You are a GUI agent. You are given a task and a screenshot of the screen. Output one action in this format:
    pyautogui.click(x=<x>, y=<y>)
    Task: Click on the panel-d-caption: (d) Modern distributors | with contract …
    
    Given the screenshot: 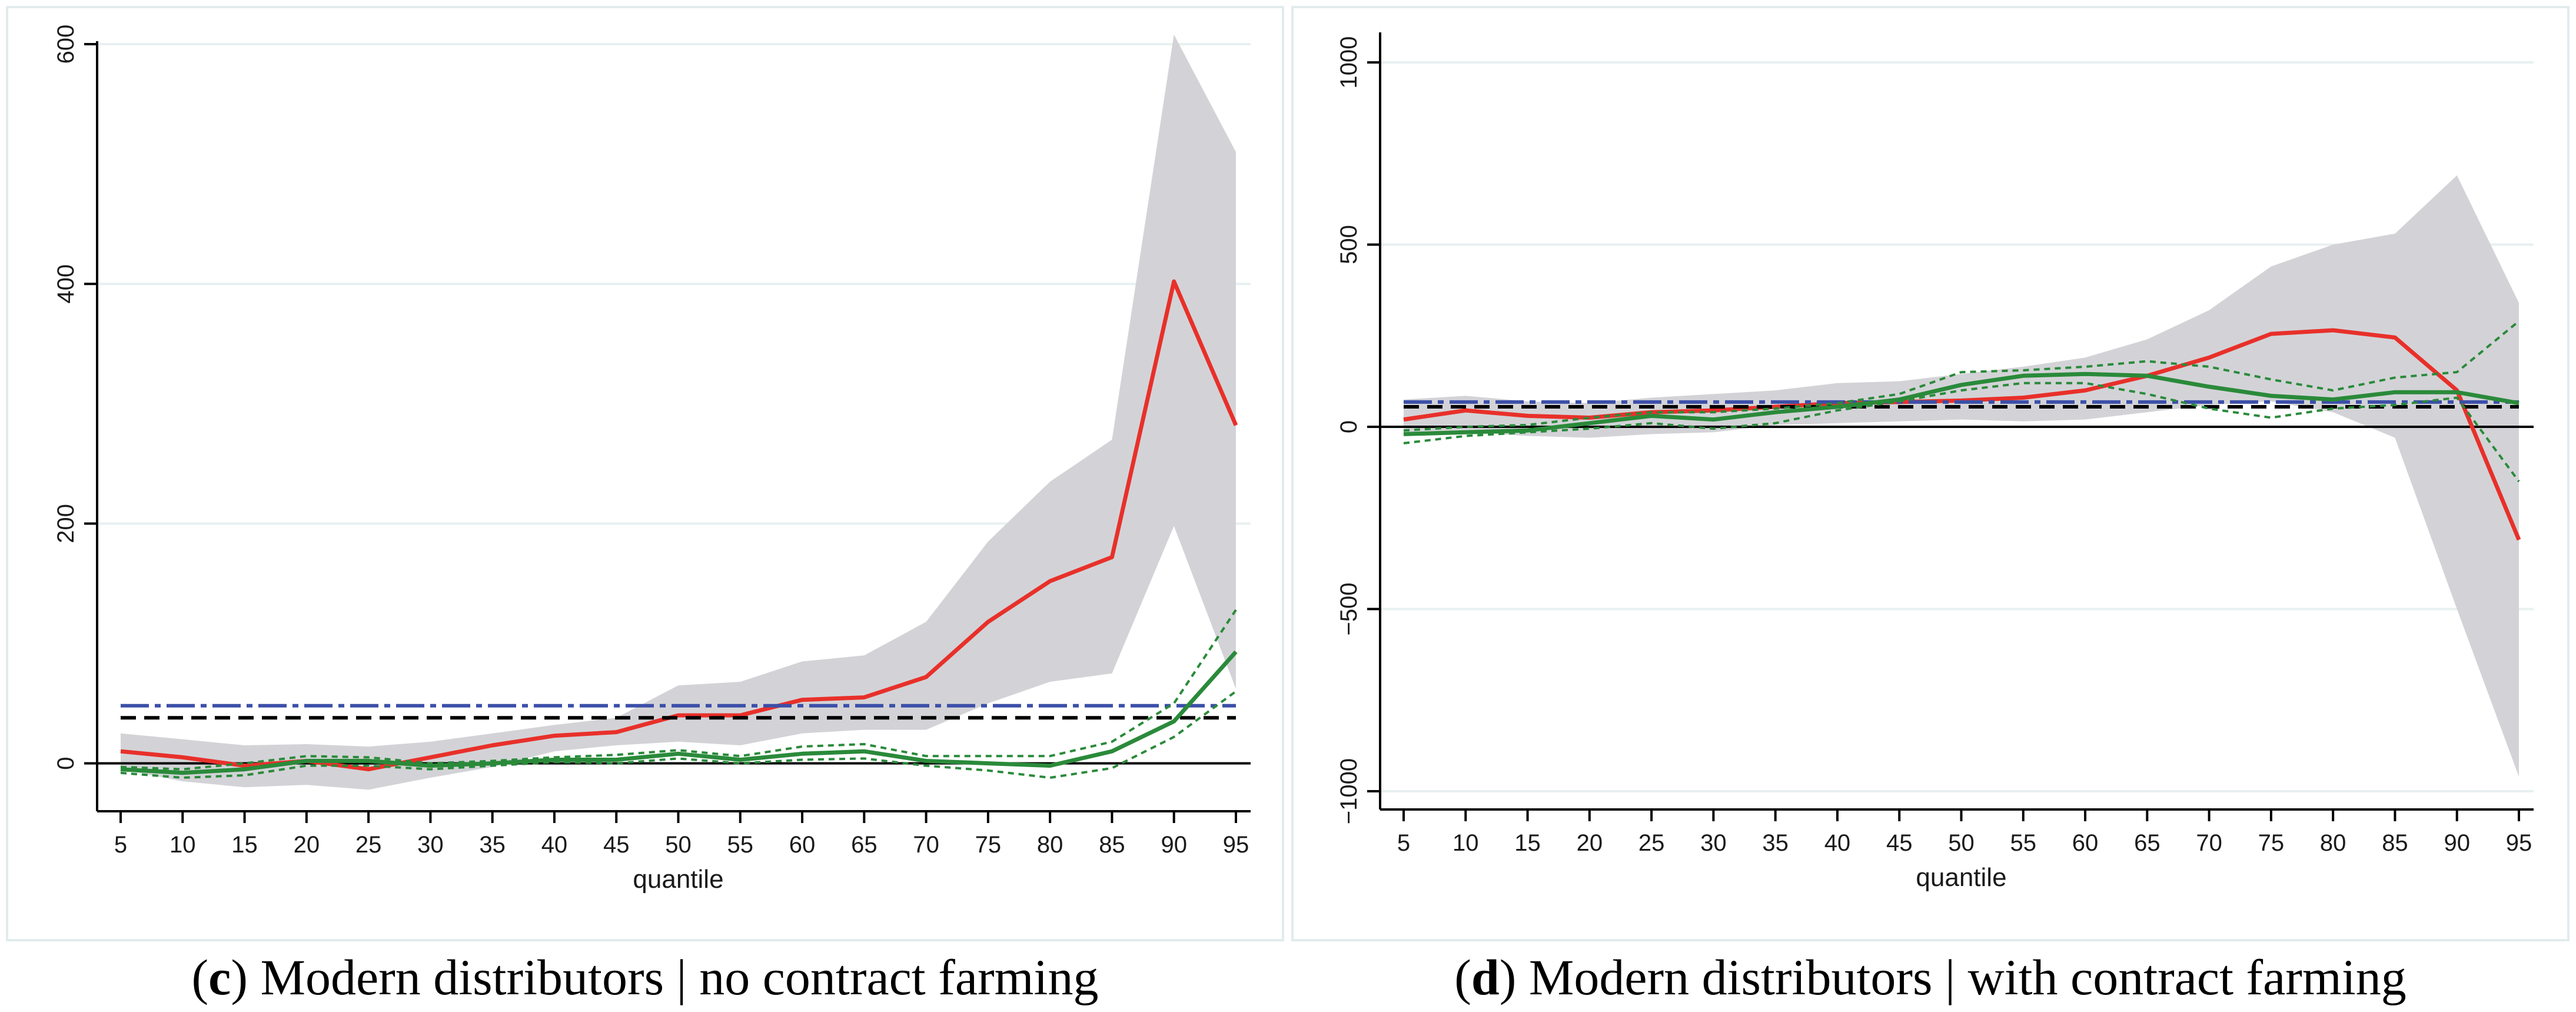 What is the action you would take?
    pyautogui.click(x=1930, y=977)
    